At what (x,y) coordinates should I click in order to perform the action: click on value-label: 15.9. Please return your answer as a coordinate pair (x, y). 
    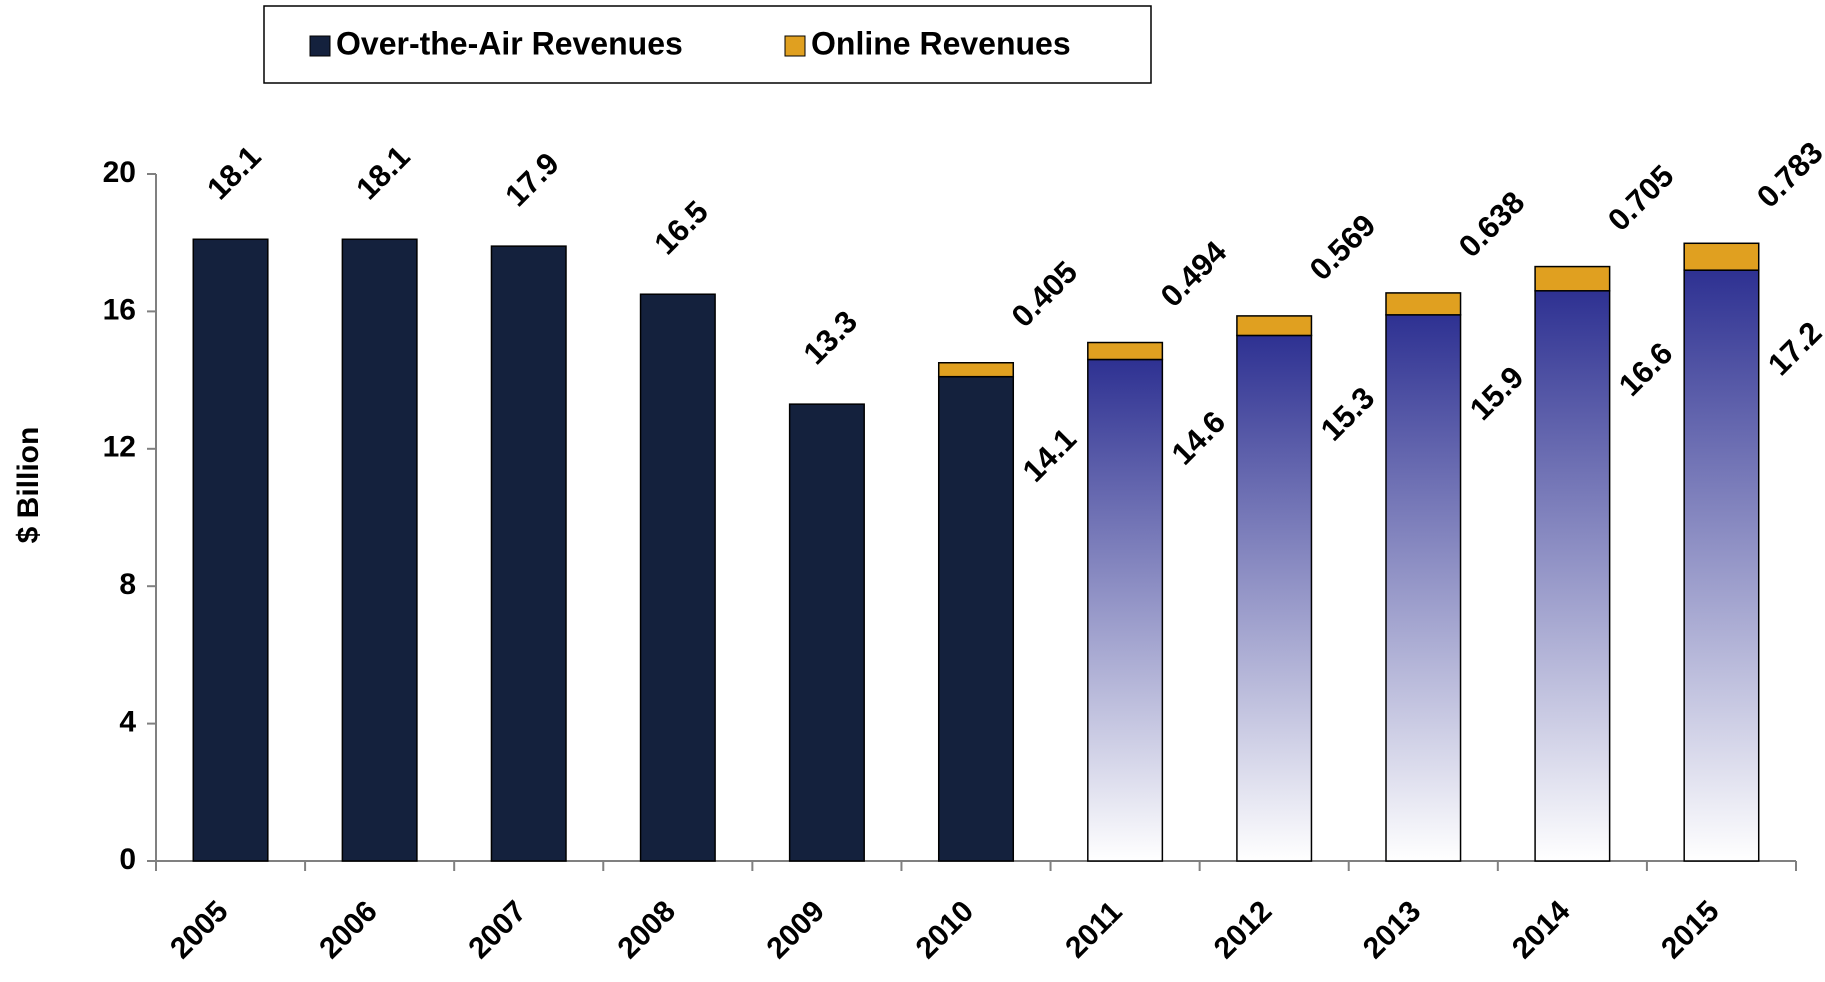
    Looking at the image, I should click on (1496, 392).